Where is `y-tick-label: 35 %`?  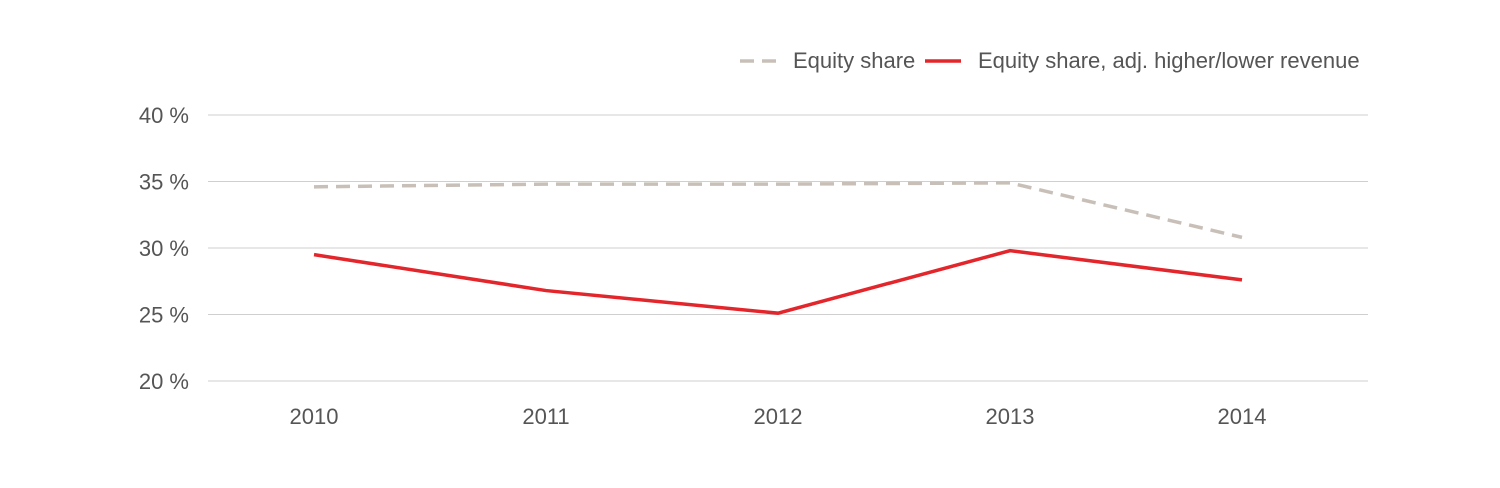 y-tick-label: 35 % is located at coordinates (164, 181).